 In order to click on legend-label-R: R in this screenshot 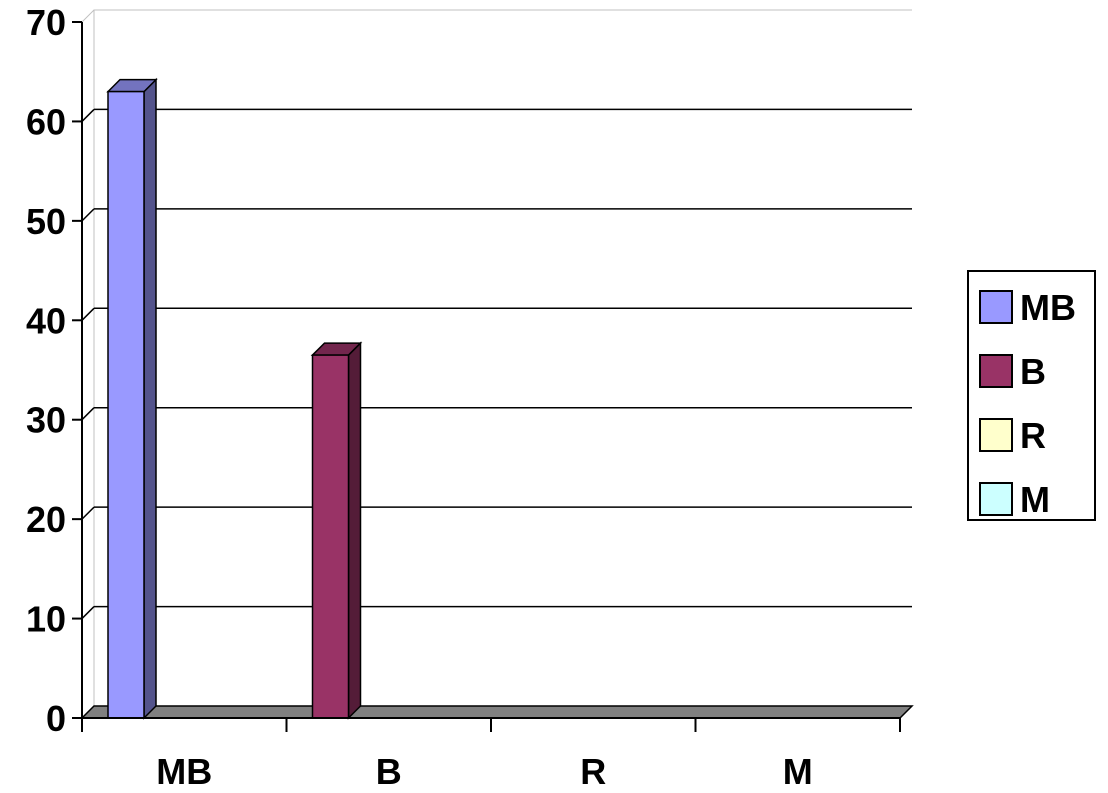, I will do `click(1033, 435)`.